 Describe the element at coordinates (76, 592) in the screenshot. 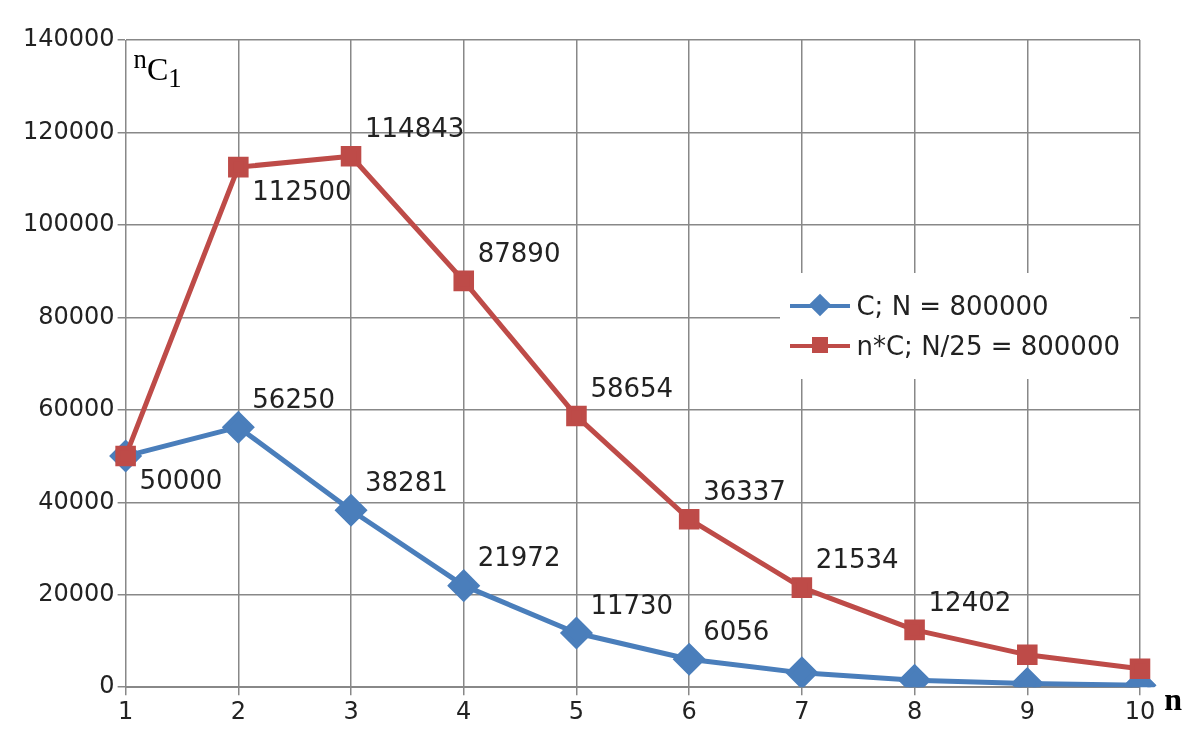

I see `y-tick-label: 20000` at that location.